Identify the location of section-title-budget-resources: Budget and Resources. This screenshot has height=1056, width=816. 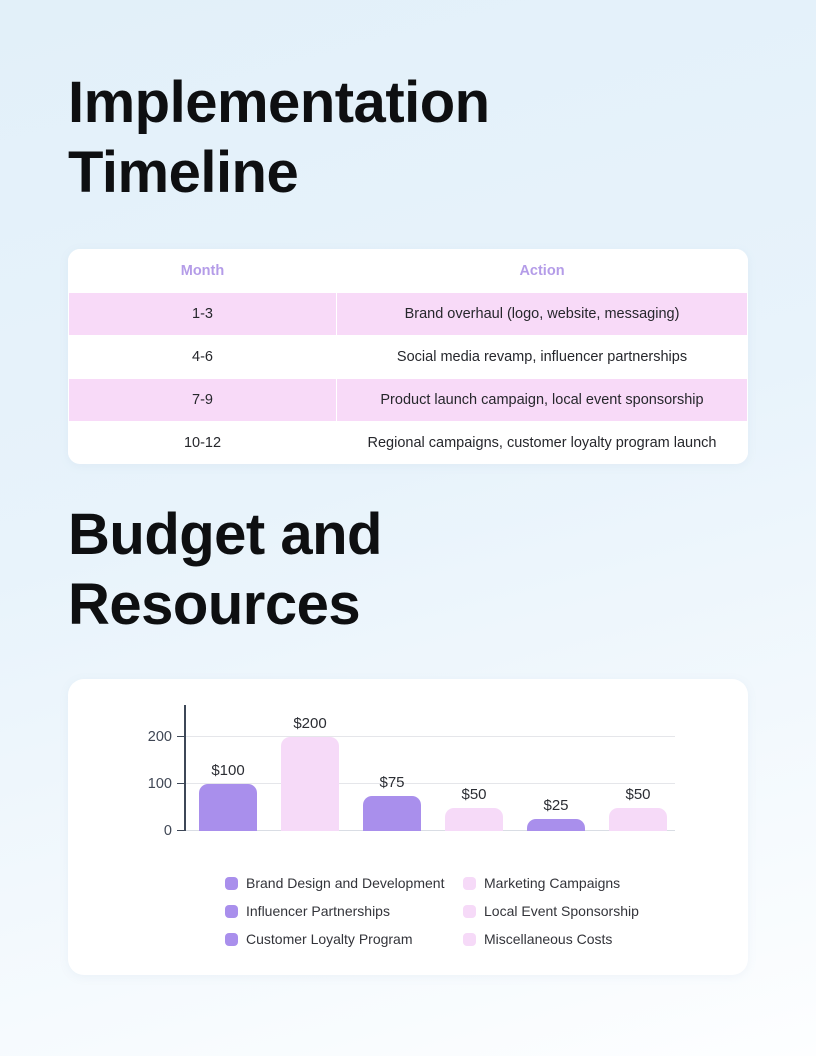
(225, 569).